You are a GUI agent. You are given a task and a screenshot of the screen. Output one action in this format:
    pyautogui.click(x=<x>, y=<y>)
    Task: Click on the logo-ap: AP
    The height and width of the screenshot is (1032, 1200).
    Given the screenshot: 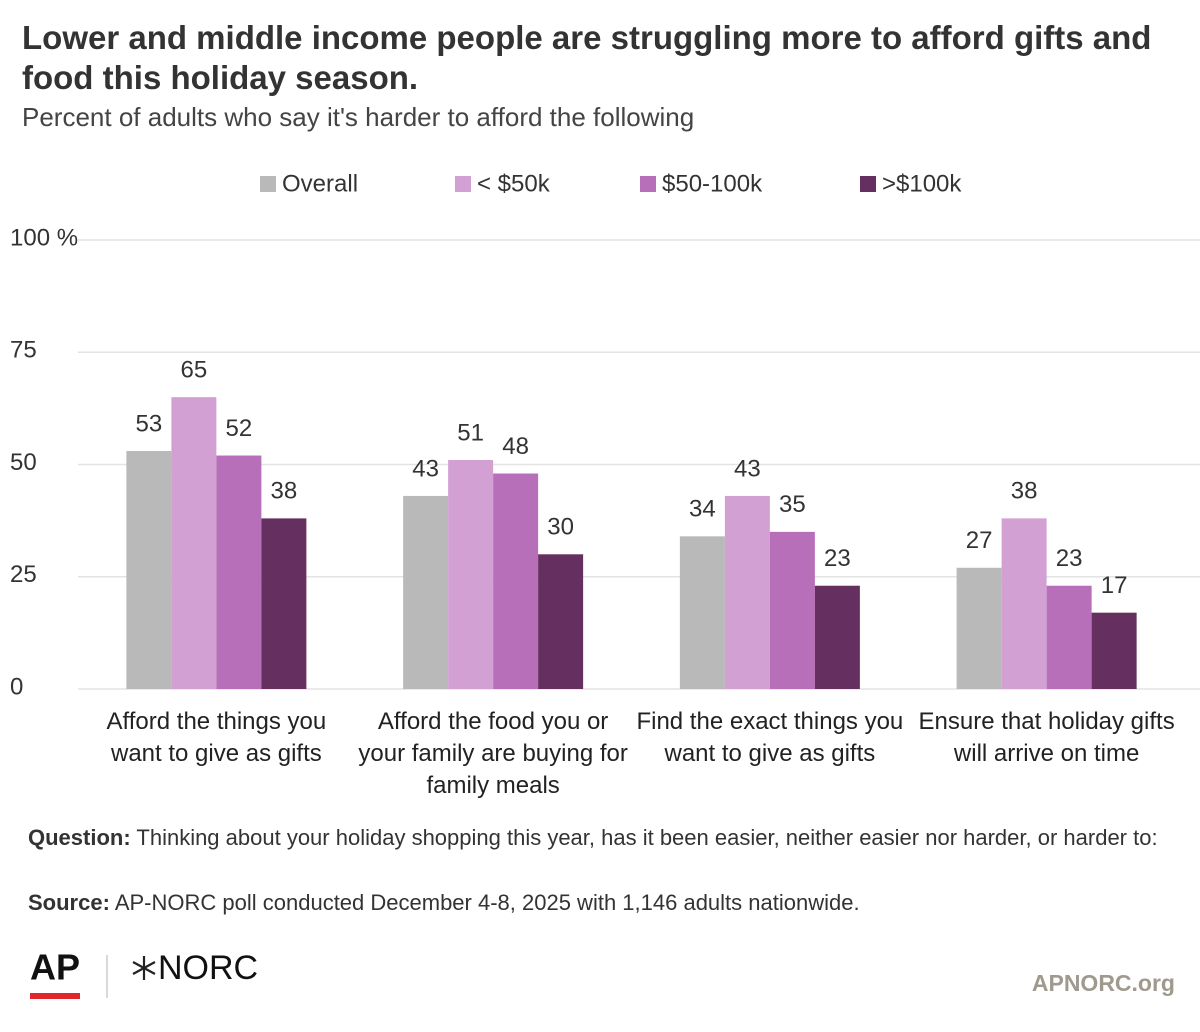 What is the action you would take?
    pyautogui.click(x=55, y=967)
    